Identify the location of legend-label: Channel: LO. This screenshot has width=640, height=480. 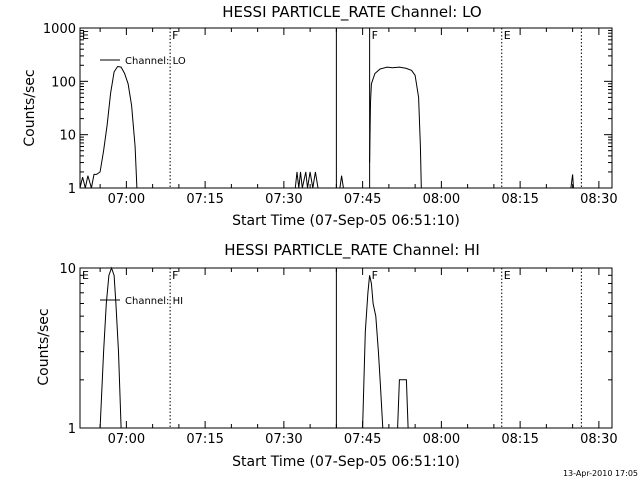
(155, 61).